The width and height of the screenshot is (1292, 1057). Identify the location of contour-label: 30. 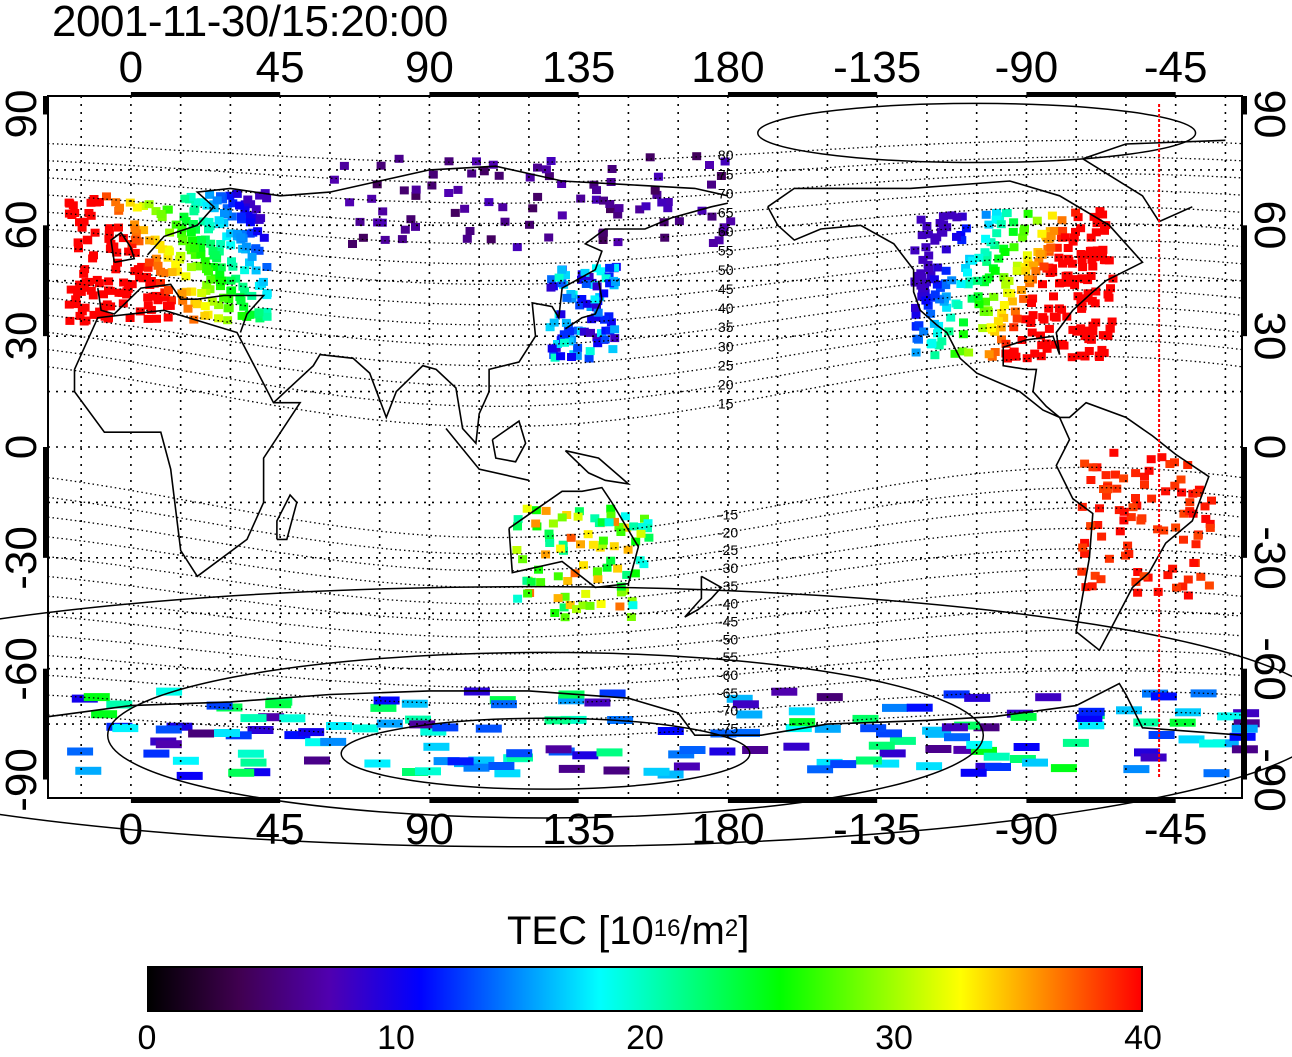
(726, 346).